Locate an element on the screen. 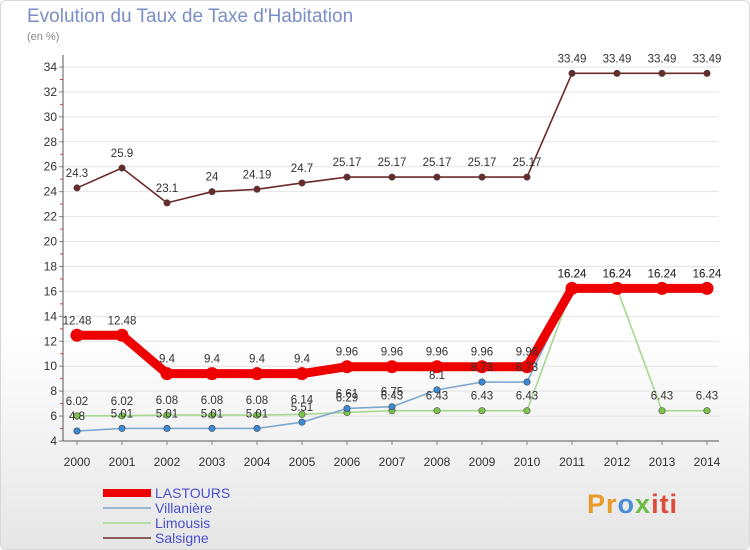 This screenshot has height=550, width=750. y-tick-label: 8 is located at coordinates (53, 391).